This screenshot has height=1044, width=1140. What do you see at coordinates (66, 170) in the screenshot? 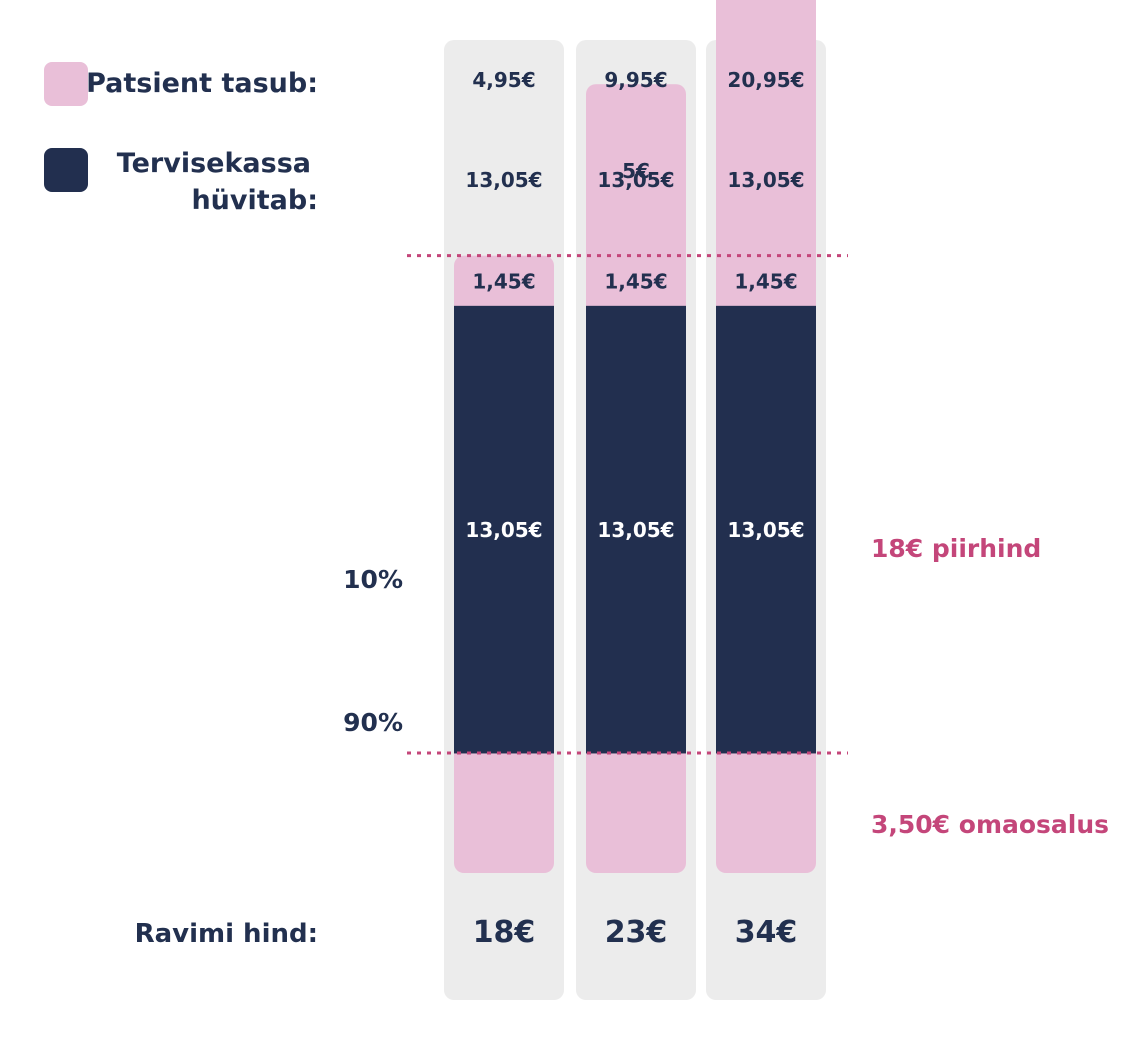
I see `legend-insurer-swatch` at bounding box center [66, 170].